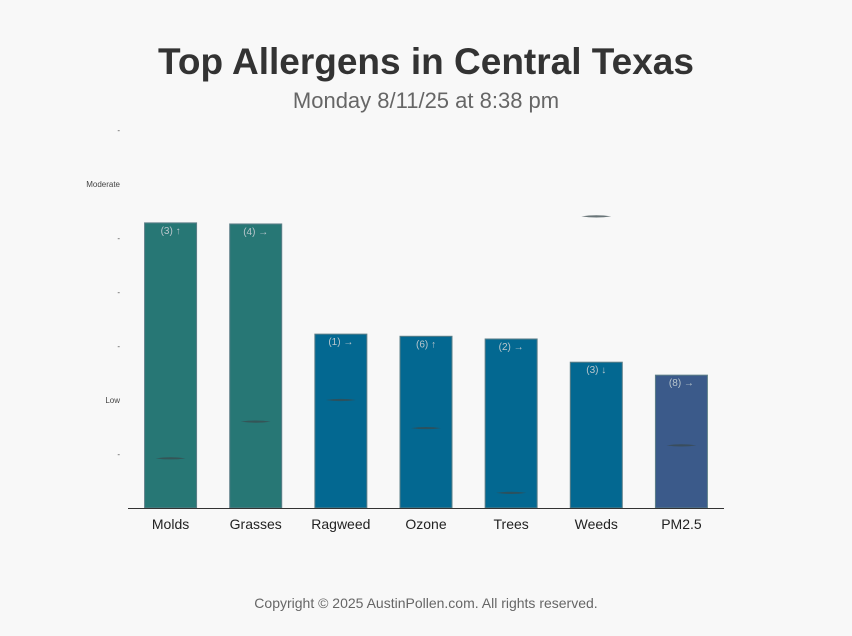 Image resolution: width=852 pixels, height=636 pixels. I want to click on bar-weeds, so click(596, 435).